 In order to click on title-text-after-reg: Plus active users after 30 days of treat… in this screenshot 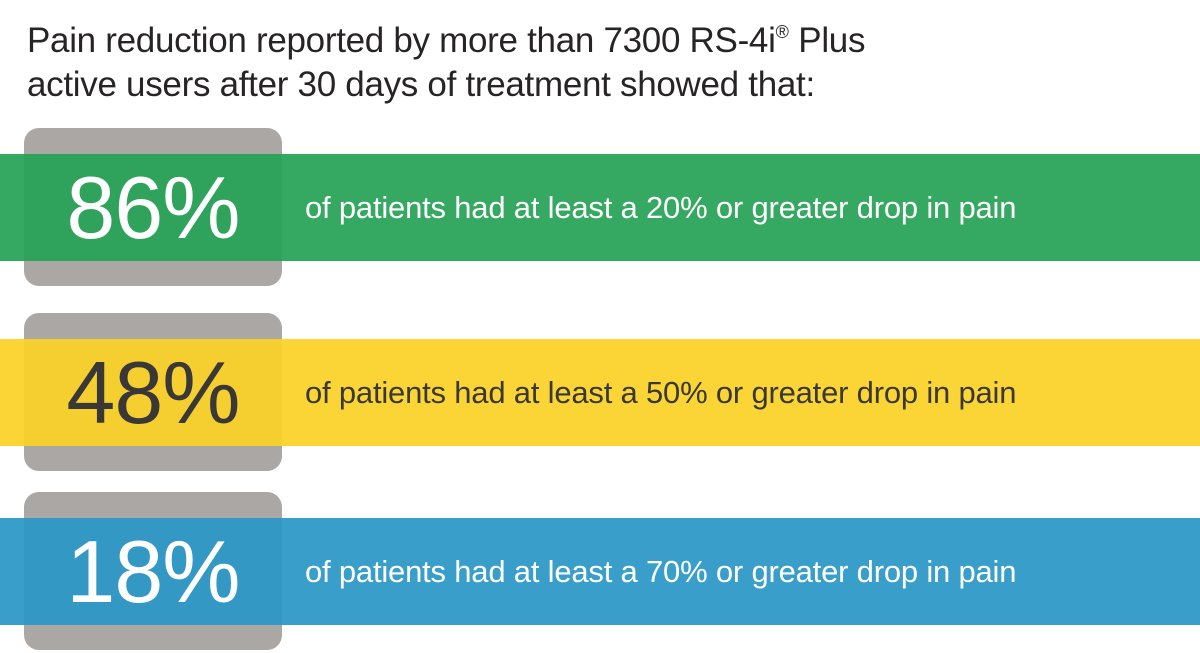, I will do `click(446, 62)`.